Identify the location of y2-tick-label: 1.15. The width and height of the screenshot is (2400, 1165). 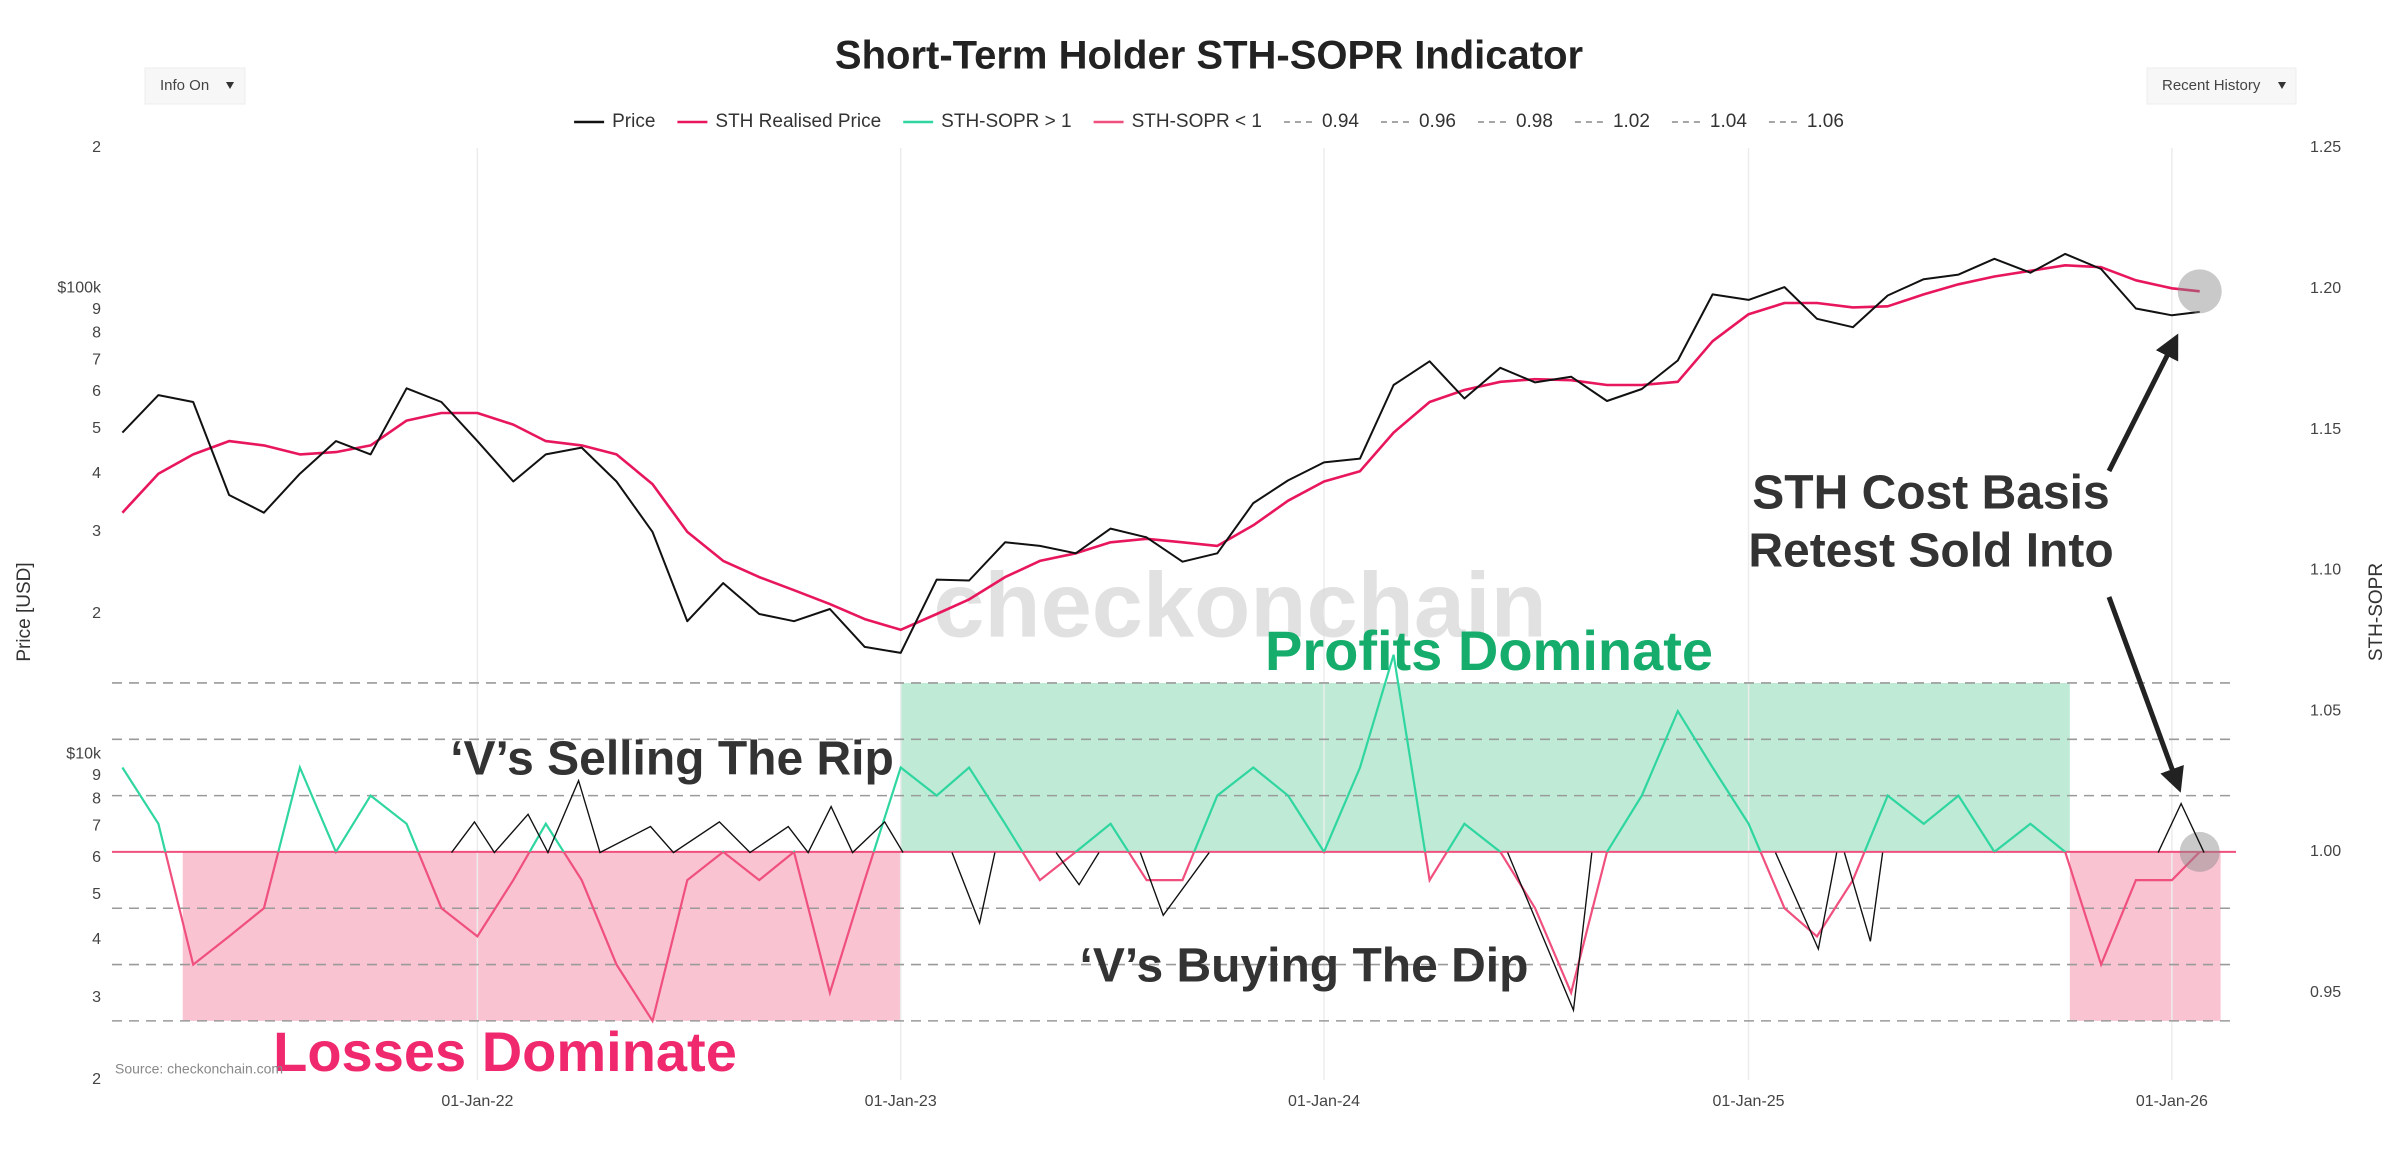
(2325, 429).